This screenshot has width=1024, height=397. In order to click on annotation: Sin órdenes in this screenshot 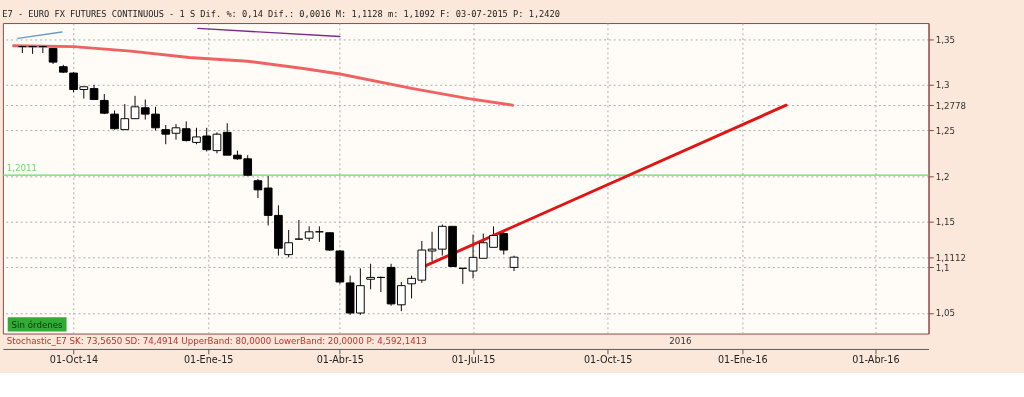, I will do `click(37, 324)`.